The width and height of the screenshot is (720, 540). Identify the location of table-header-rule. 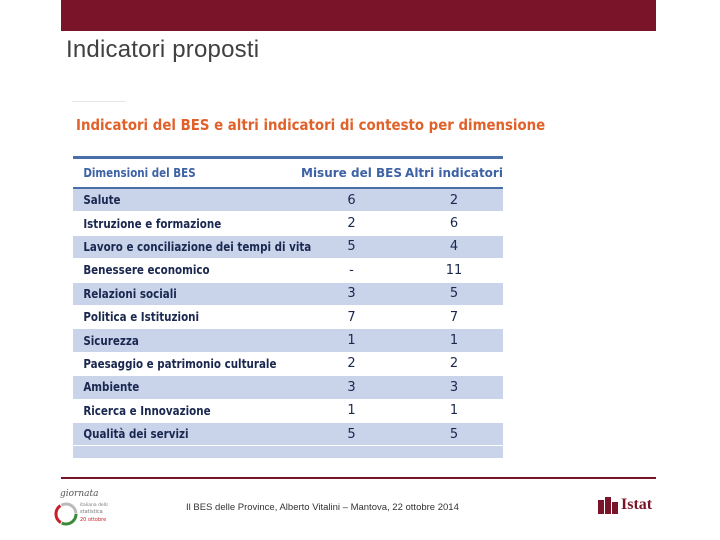
(288, 157).